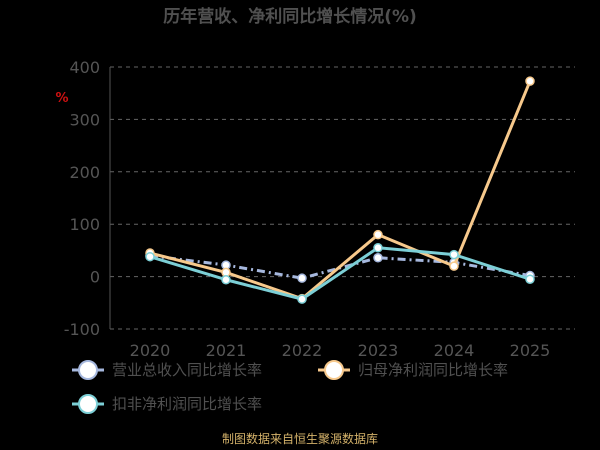 This screenshot has width=600, height=450. Describe the element at coordinates (82, 198) in the screenshot. I see `y-axis-ticks: 400 300 200 100 0 -100` at that location.